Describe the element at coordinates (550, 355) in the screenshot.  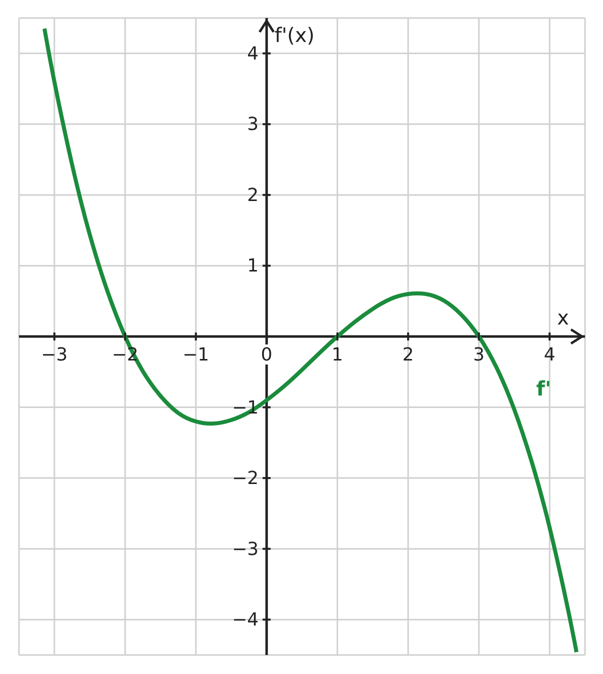
I see `x-tick-label: 4` at that location.